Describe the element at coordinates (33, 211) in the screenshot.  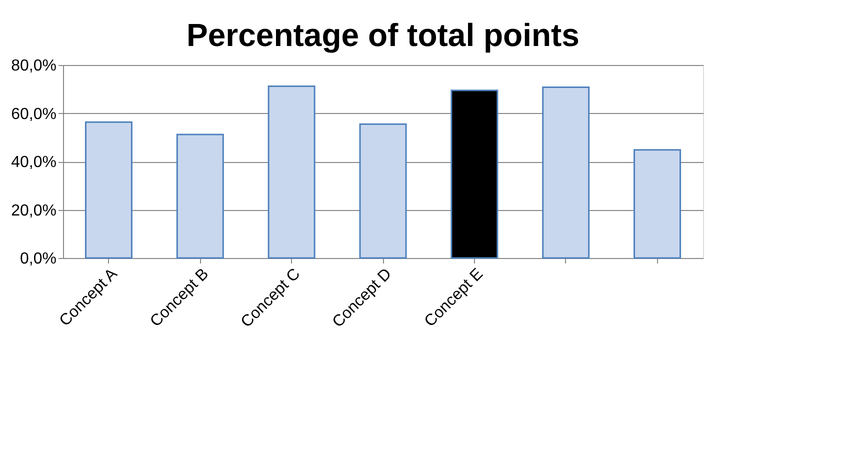
I see `y-tick-label: 20,0%` at that location.